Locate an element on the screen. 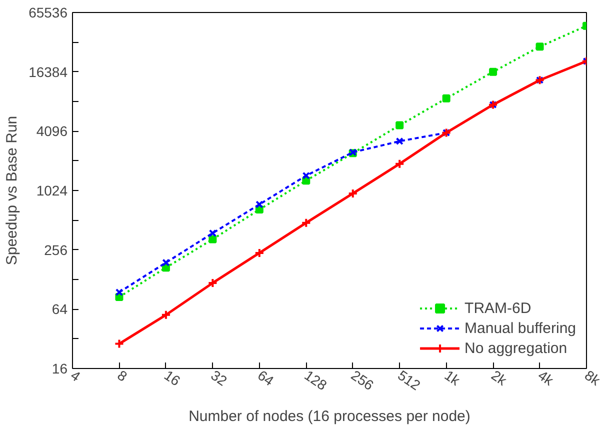  x-tick-label: 2k is located at coordinates (499, 378).